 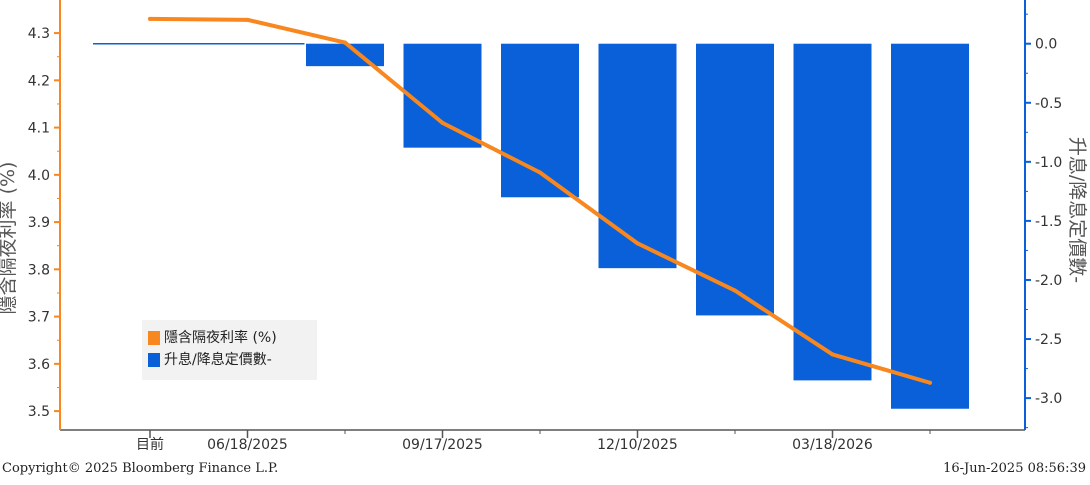 What do you see at coordinates (1046, 45) in the screenshot?
I see `right-tick-label-0: 0.0` at bounding box center [1046, 45].